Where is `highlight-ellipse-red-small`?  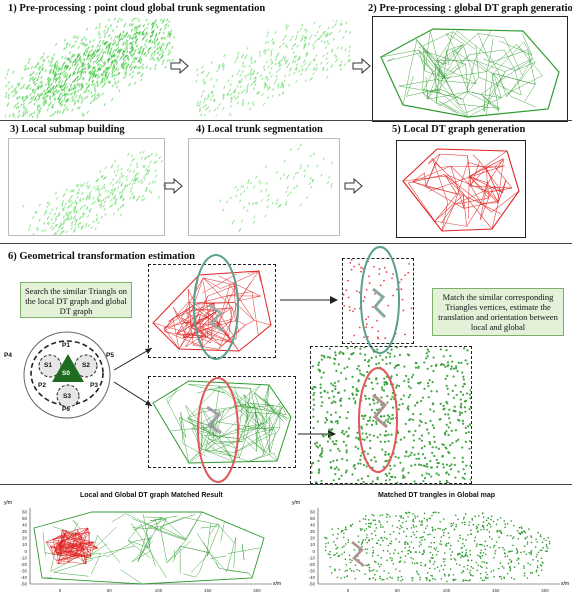 highlight-ellipse-red-small is located at coordinates (378, 420).